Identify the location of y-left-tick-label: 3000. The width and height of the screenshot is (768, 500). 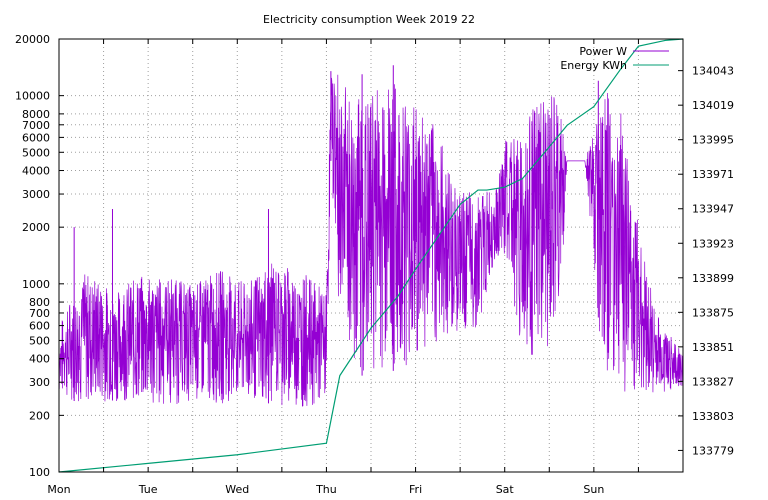
(36, 194).